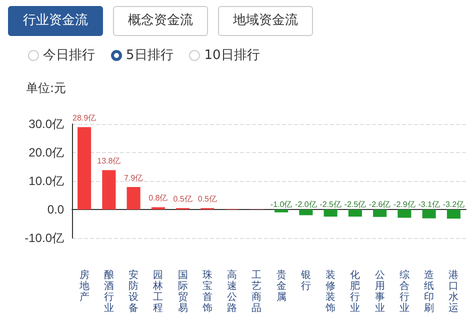 This screenshot has width=472, height=320. Describe the element at coordinates (46, 124) in the screenshot. I see `y-tick-label: 30.0亿` at that location.